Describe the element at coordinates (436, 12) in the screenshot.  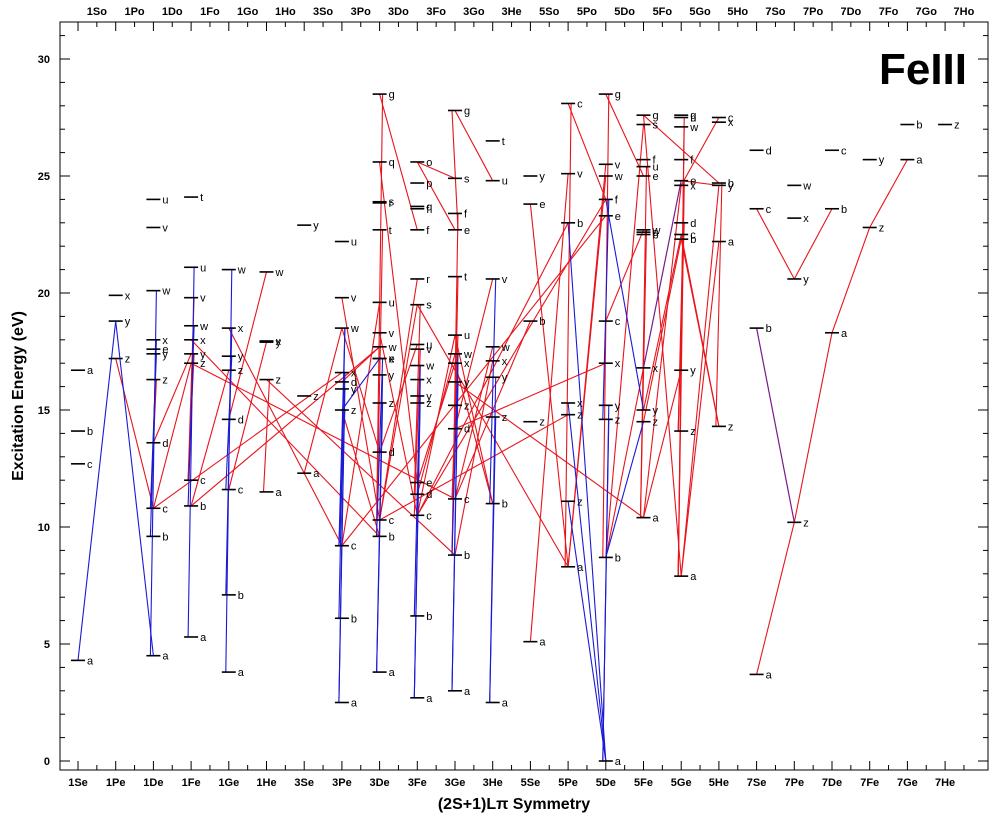
I see `x-tick-label-top: 3Fo` at that location.